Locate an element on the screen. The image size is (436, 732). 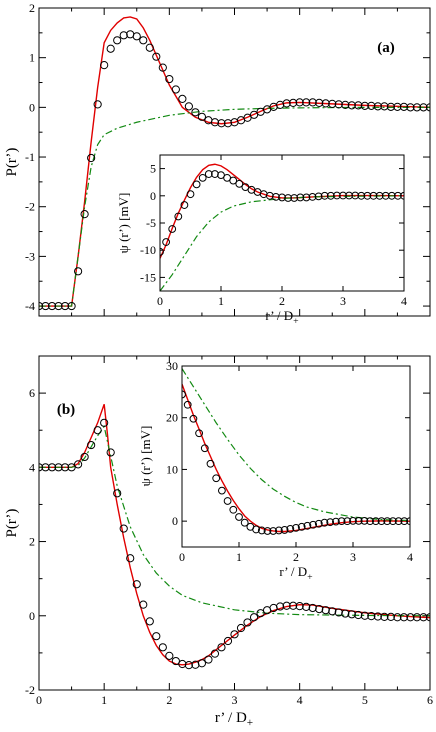
panel-a-ytick-label: 1 is located at coordinates (32, 58).